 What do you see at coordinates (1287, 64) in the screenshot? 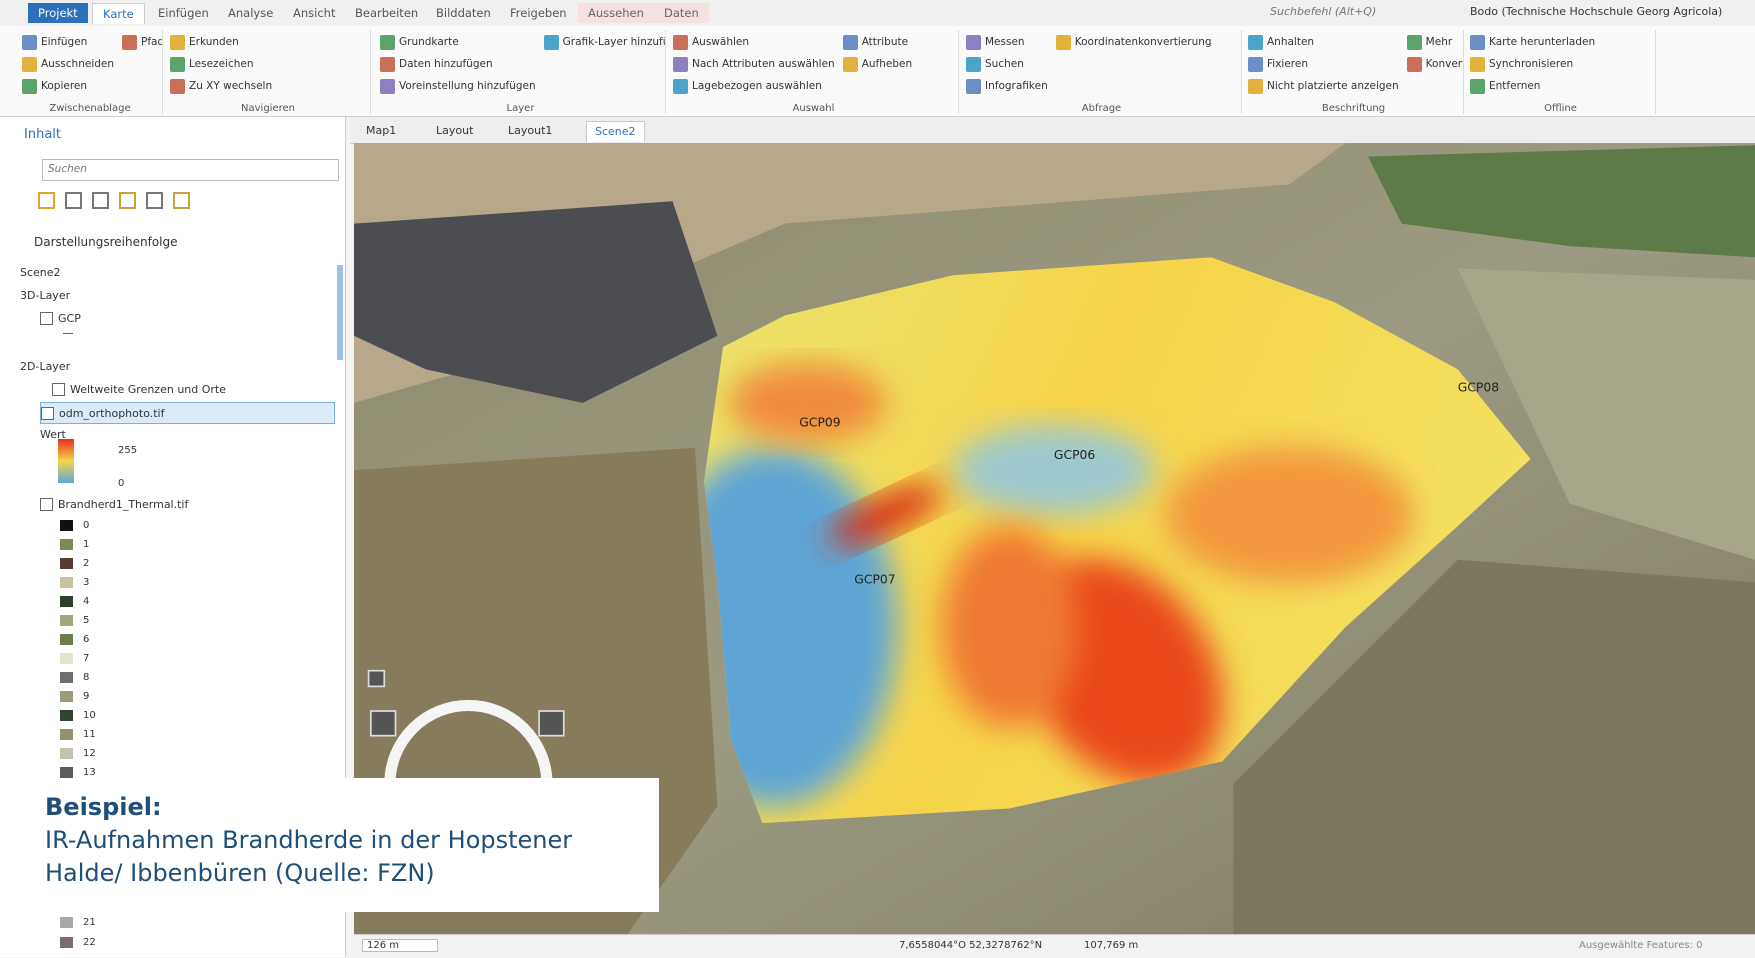
I see `button-label: Fixieren` at bounding box center [1287, 64].